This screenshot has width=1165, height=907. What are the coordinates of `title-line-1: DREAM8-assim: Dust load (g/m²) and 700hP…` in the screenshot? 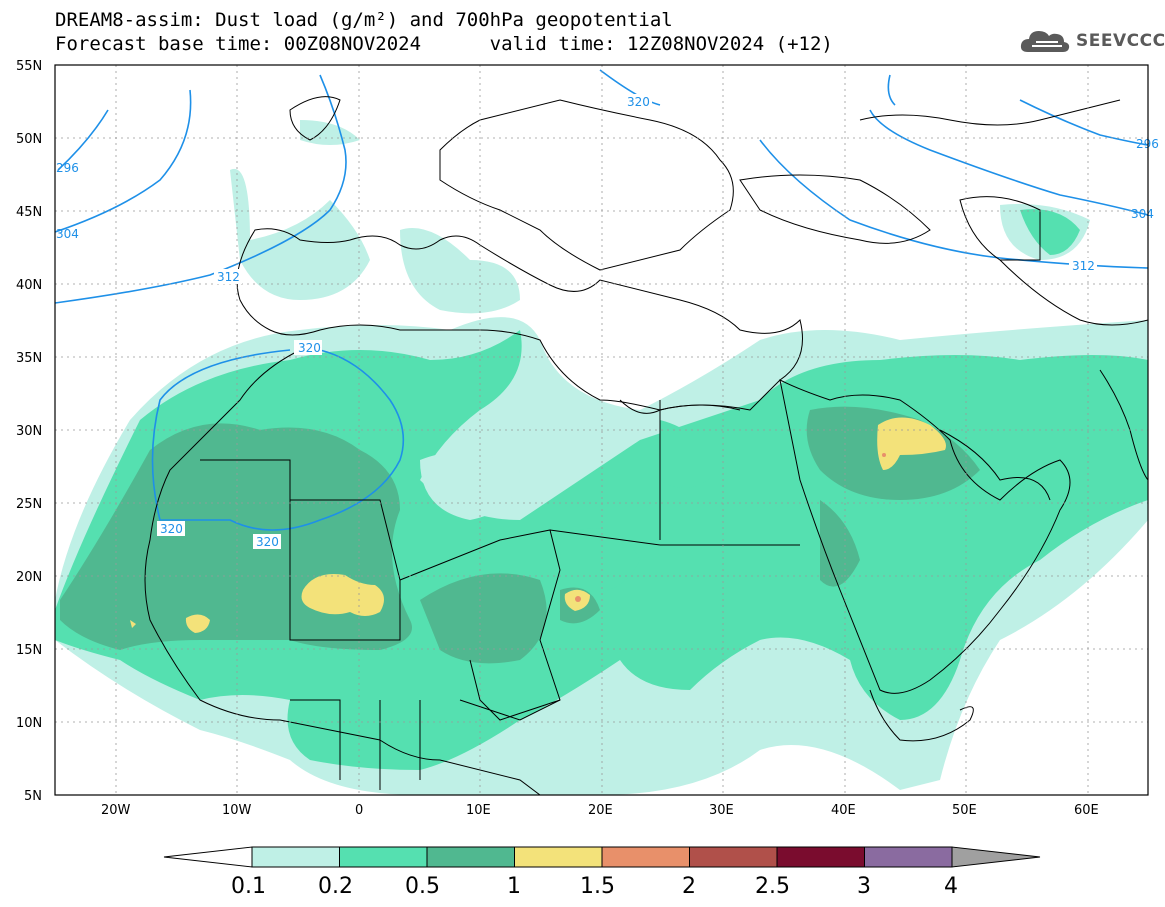 It's located at (364, 20).